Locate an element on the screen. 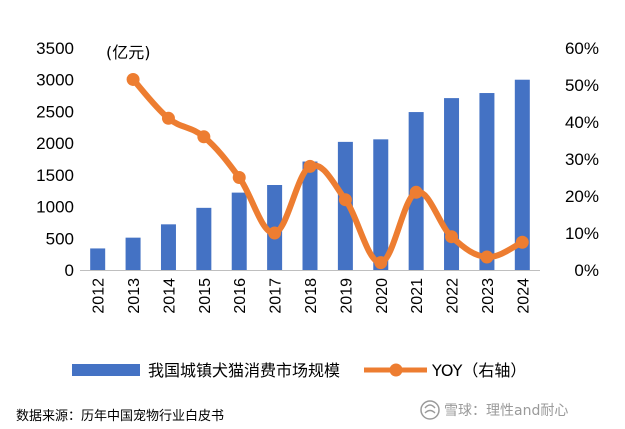 The height and width of the screenshot is (429, 625). x-tick-label: 2018 is located at coordinates (311, 296).